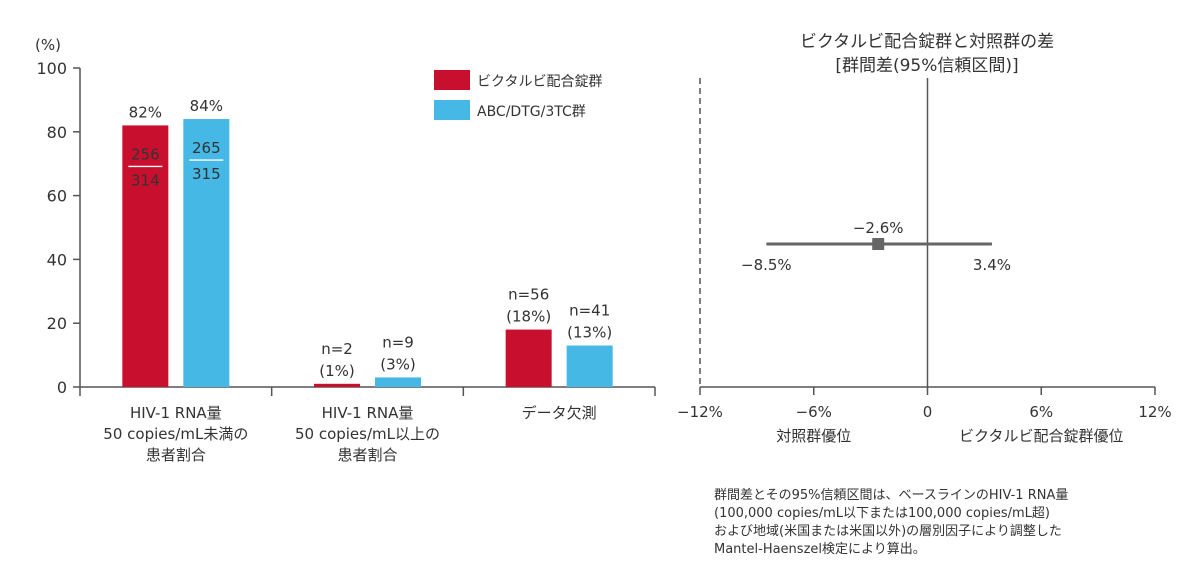 The height and width of the screenshot is (573, 1200). I want to click on point-estimate-marker, so click(878, 244).